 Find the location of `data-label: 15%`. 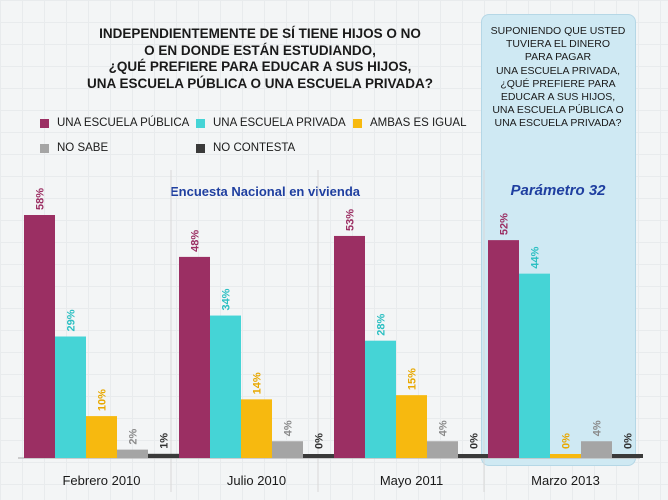

data-label: 15% is located at coordinates (413, 379).